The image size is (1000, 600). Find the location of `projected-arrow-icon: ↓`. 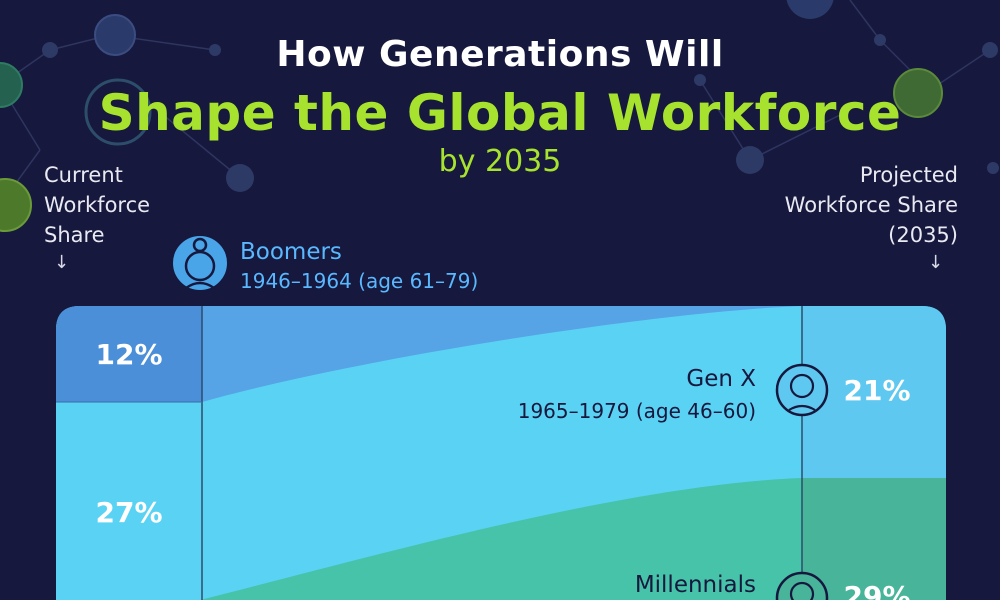

projected-arrow-icon: ↓ is located at coordinates (936, 262).